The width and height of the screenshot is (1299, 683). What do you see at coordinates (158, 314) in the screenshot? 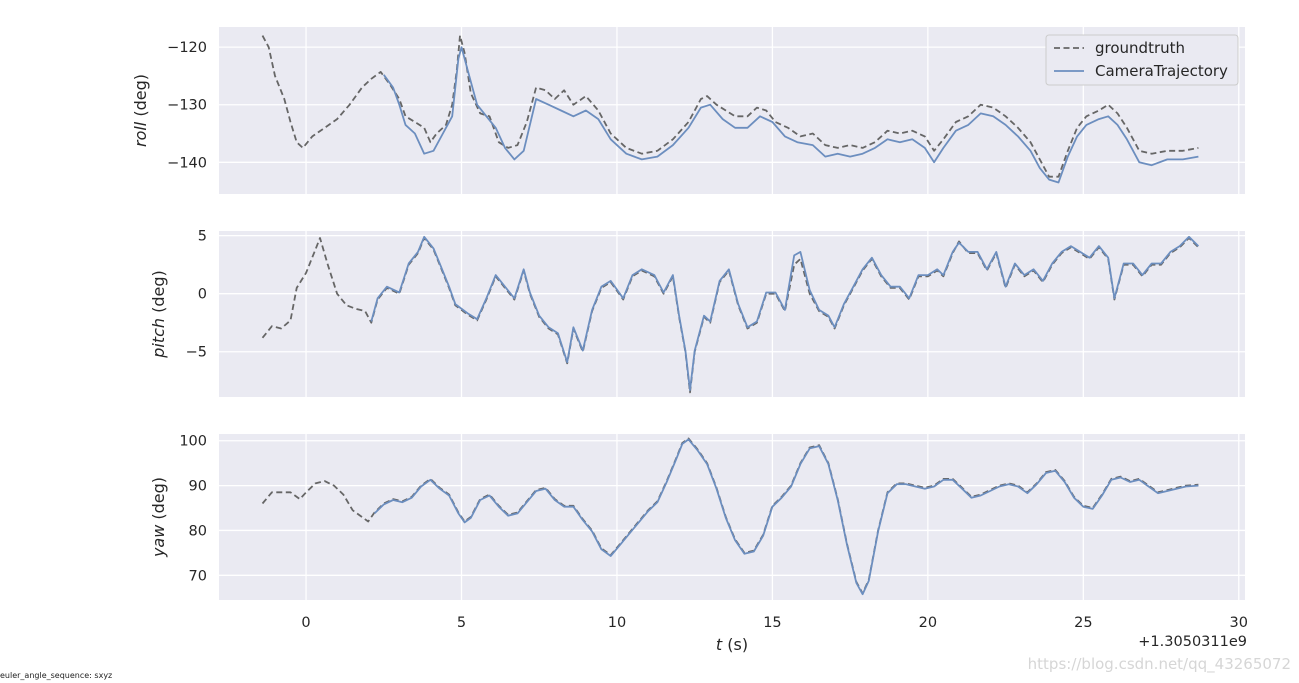
I see `pitch-axis-label: pitch (deg)` at bounding box center [158, 314].